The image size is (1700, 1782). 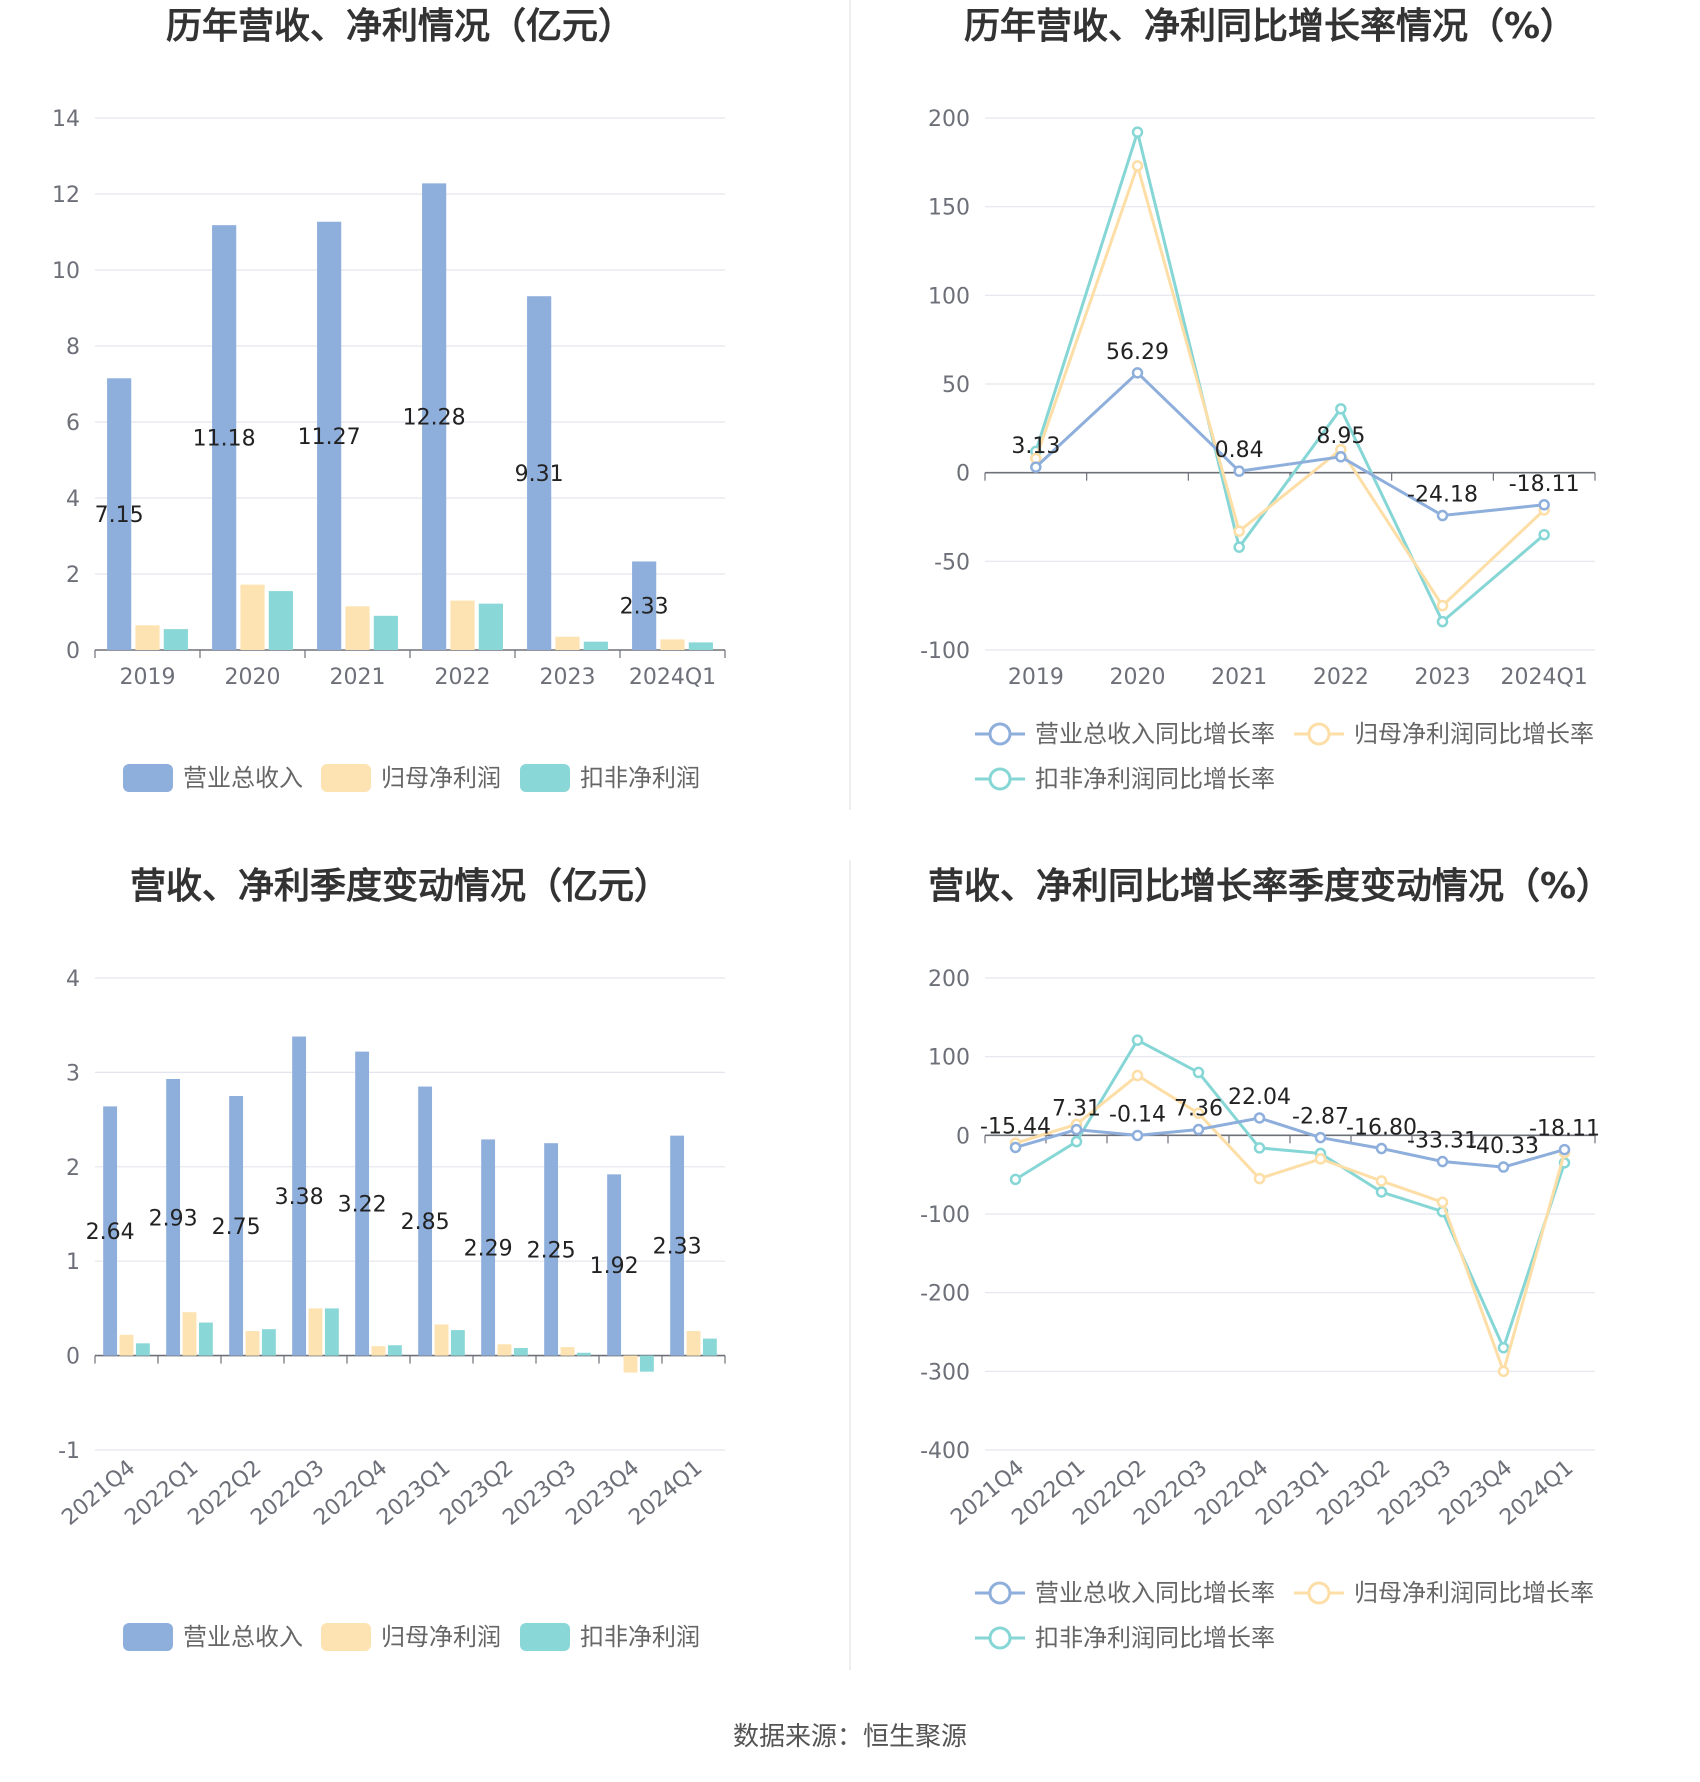 I want to click on data-label-revenue: 2.64, so click(x=110, y=1232).